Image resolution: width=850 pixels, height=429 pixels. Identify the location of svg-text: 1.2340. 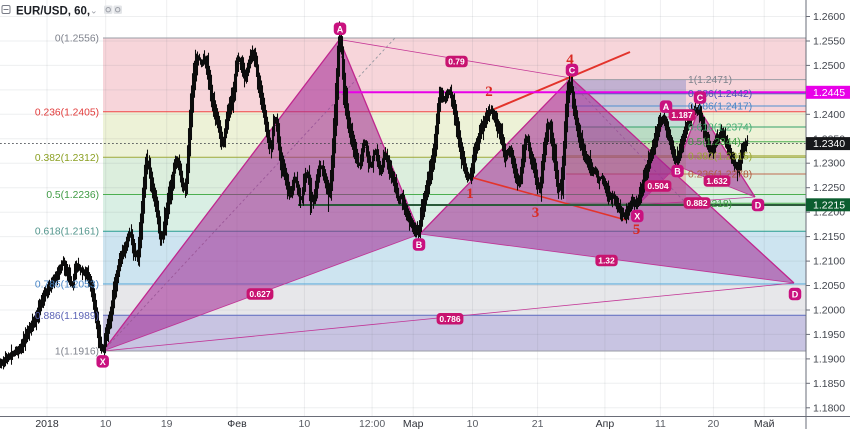
(829, 144).